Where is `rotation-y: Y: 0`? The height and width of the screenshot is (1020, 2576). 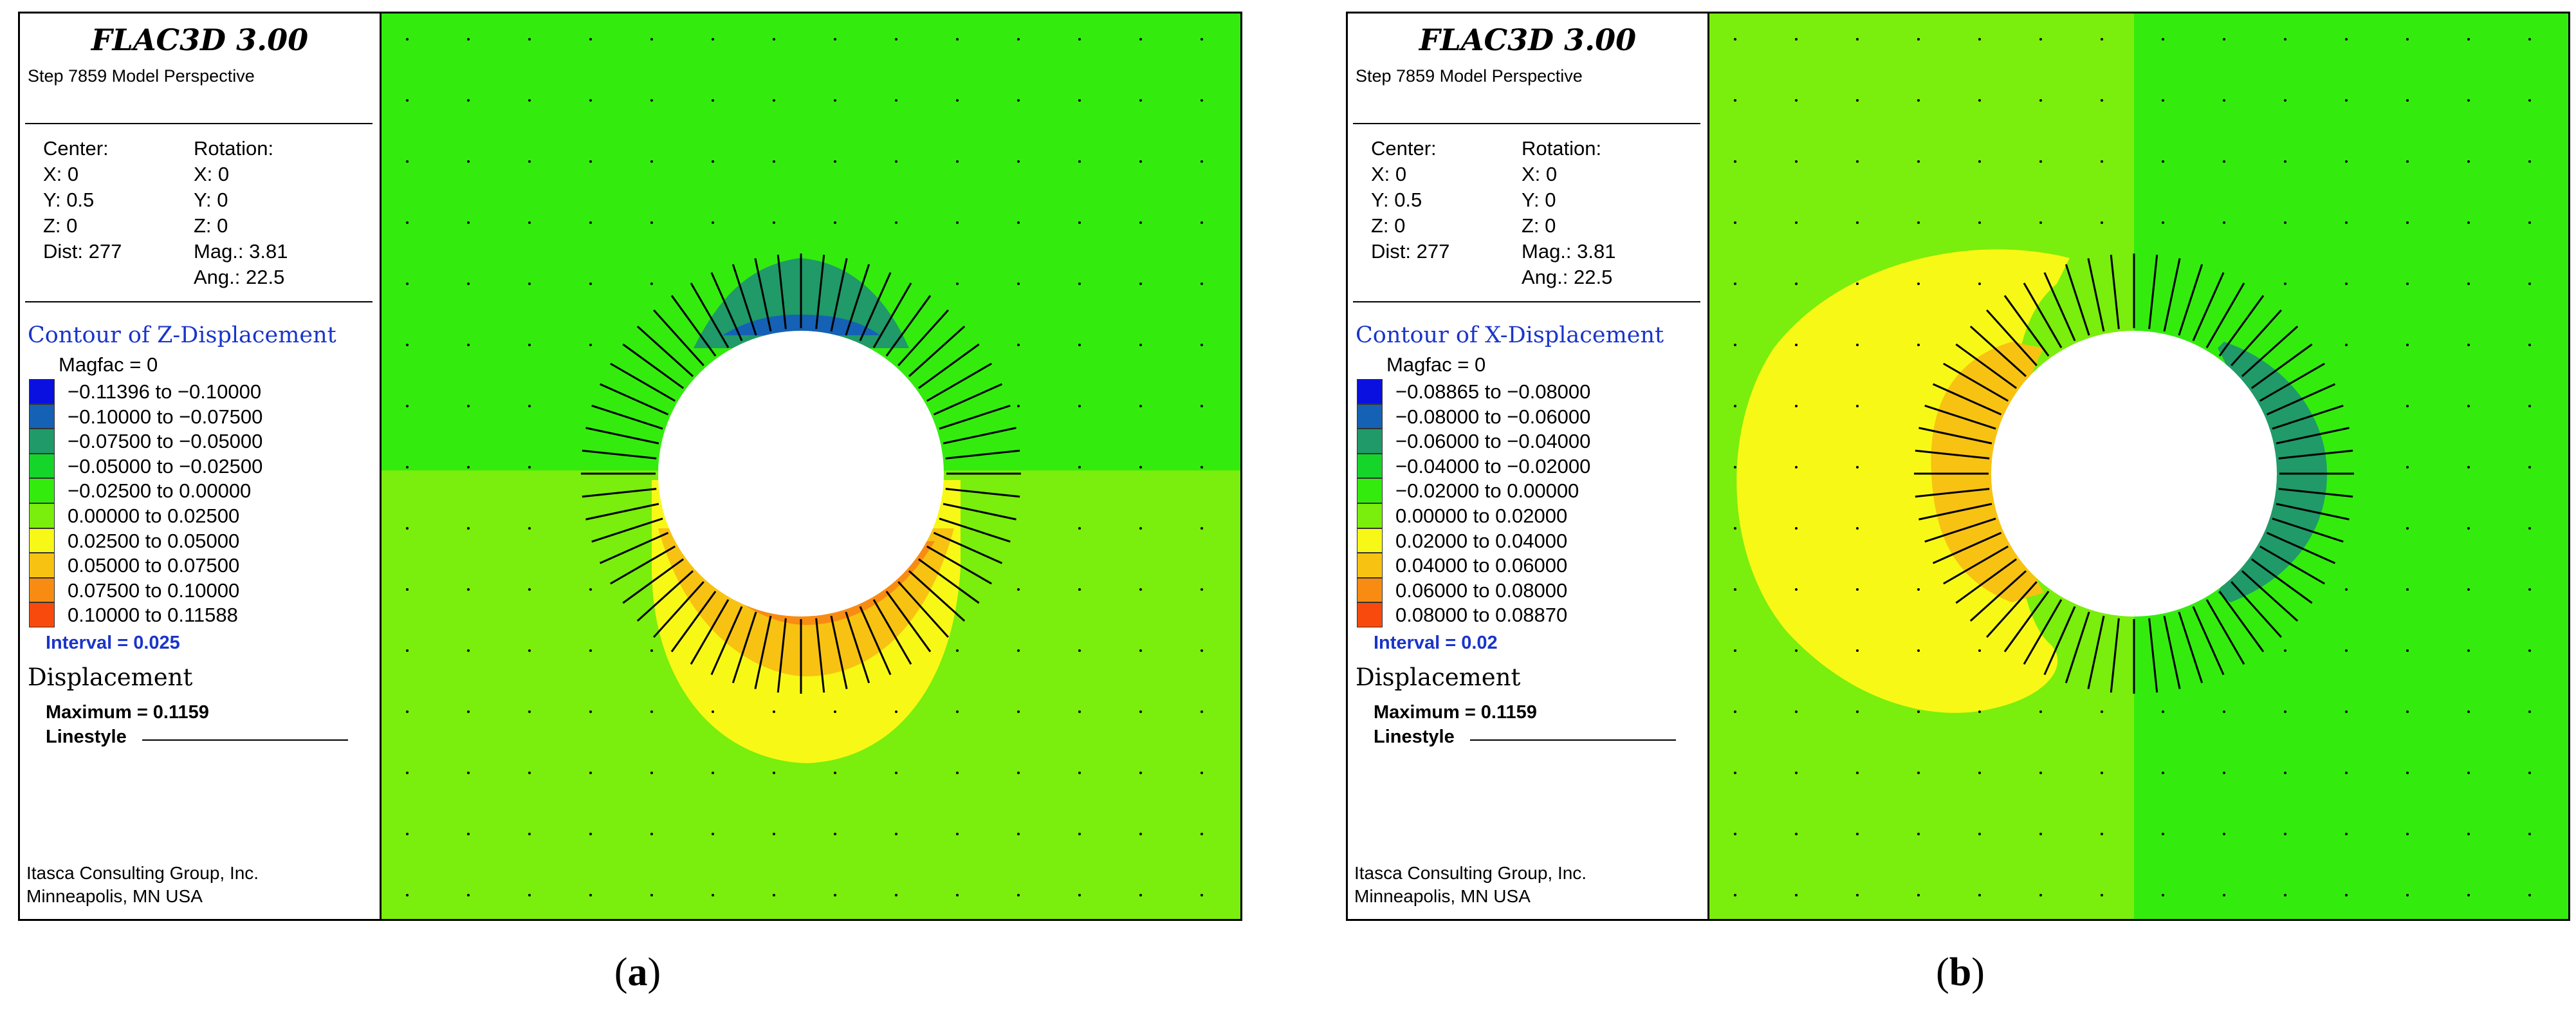 rotation-y: Y: 0 is located at coordinates (211, 200).